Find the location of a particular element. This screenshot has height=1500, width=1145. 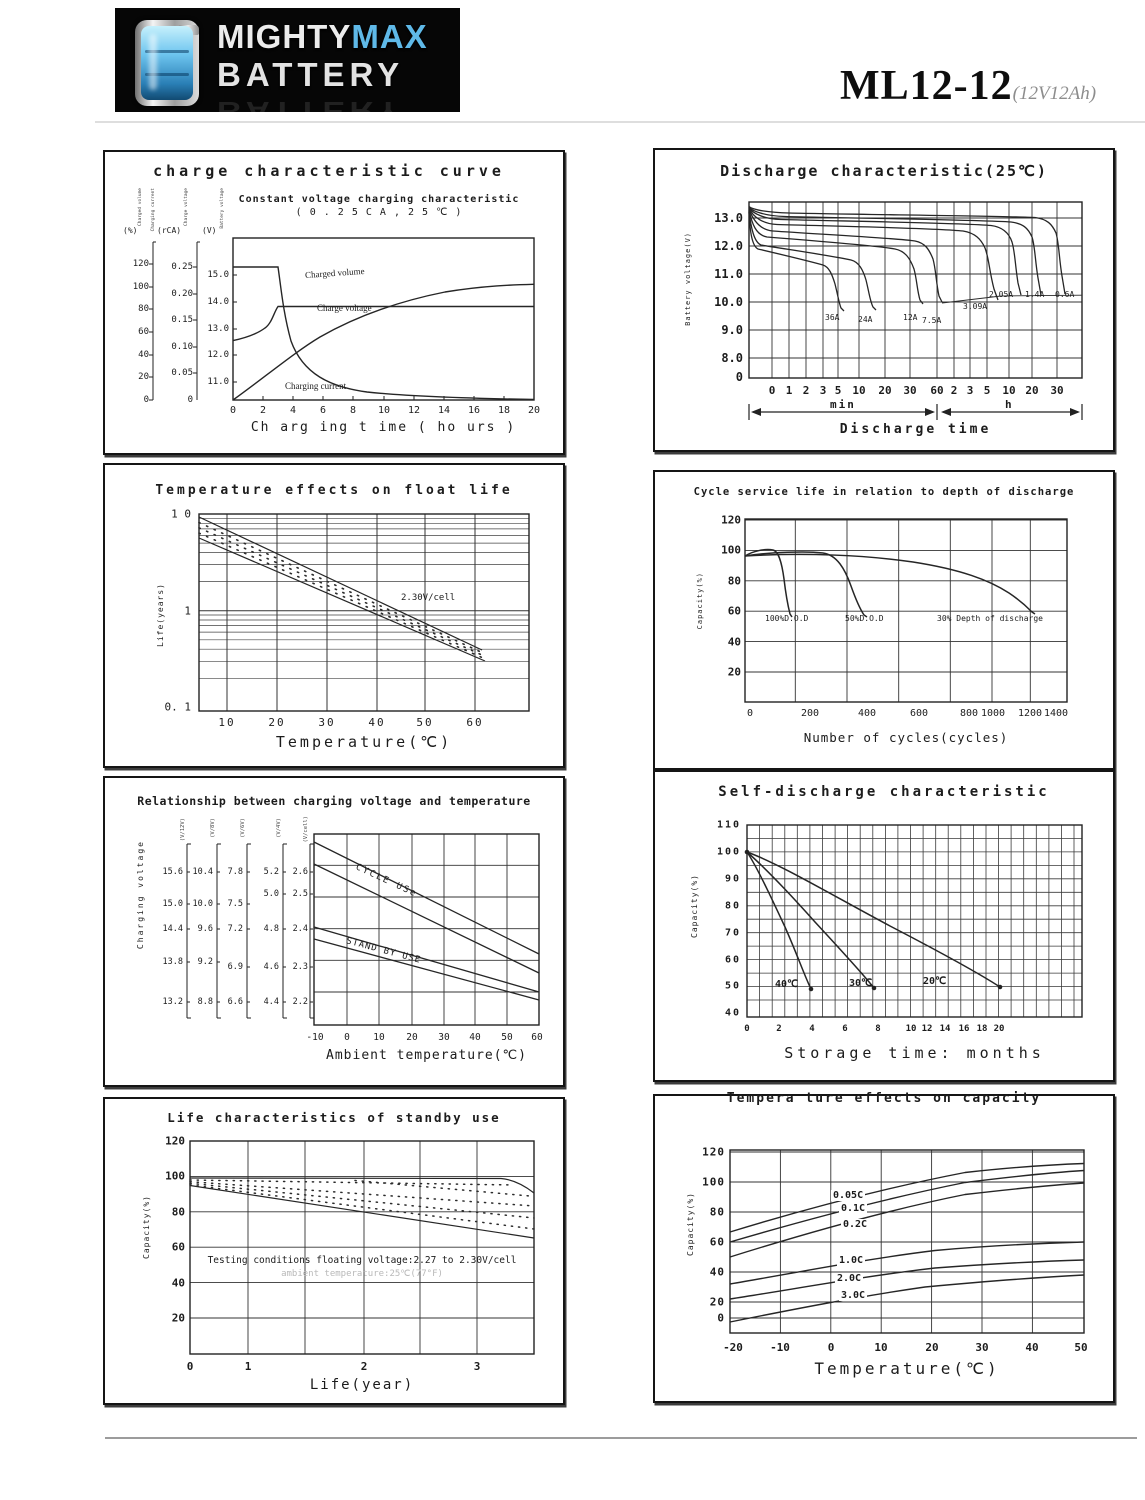

charge-chart-canvas is located at coordinates (342, 319).